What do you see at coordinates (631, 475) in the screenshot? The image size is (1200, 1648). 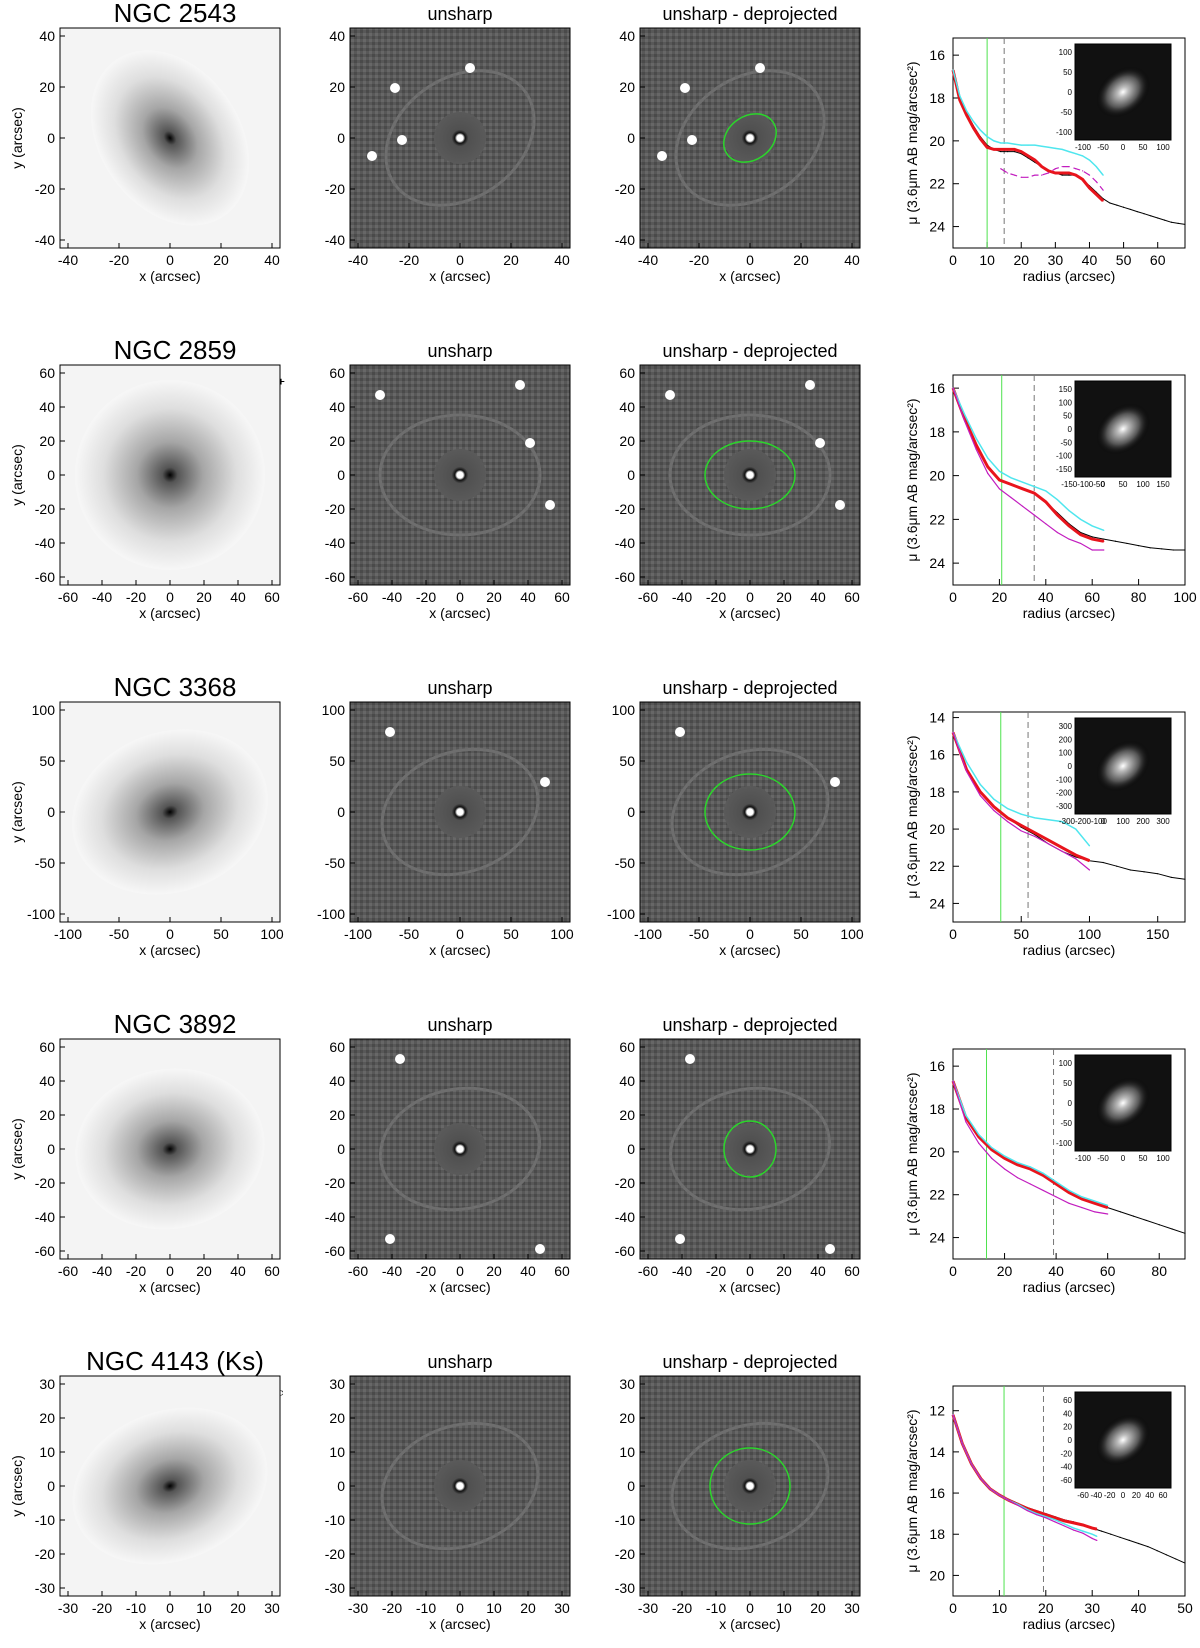 I see `y-tick-label: 0` at bounding box center [631, 475].